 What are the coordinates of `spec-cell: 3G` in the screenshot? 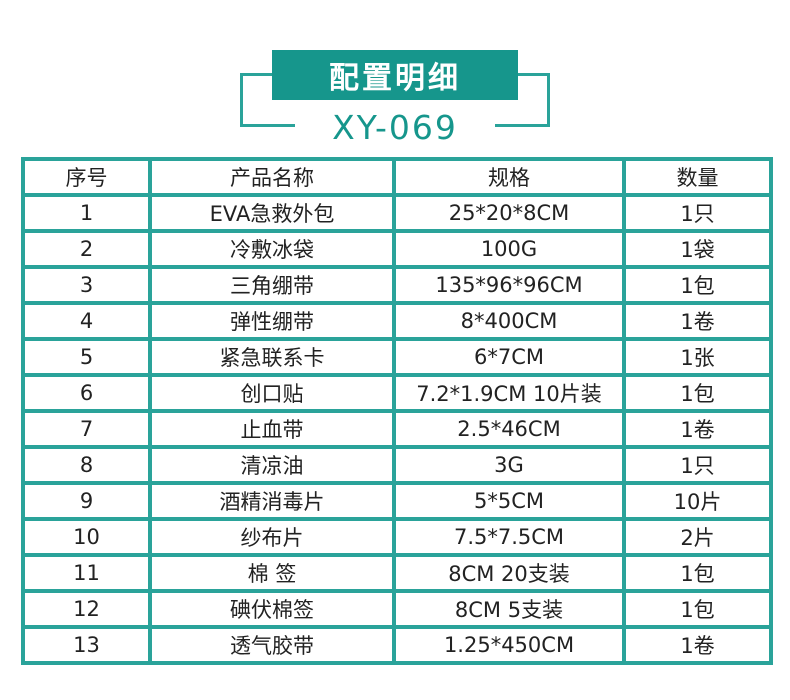 It's located at (509, 465).